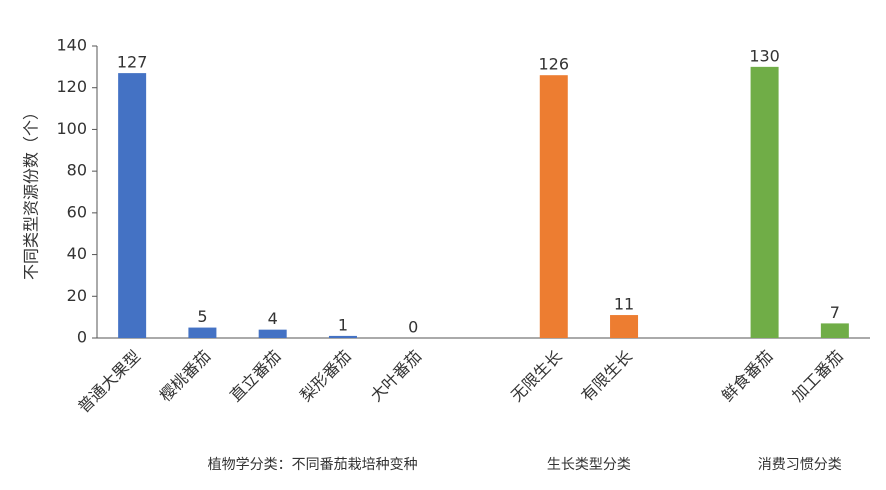  What do you see at coordinates (77, 295) in the screenshot?
I see `y-tick-label: 20` at bounding box center [77, 295].